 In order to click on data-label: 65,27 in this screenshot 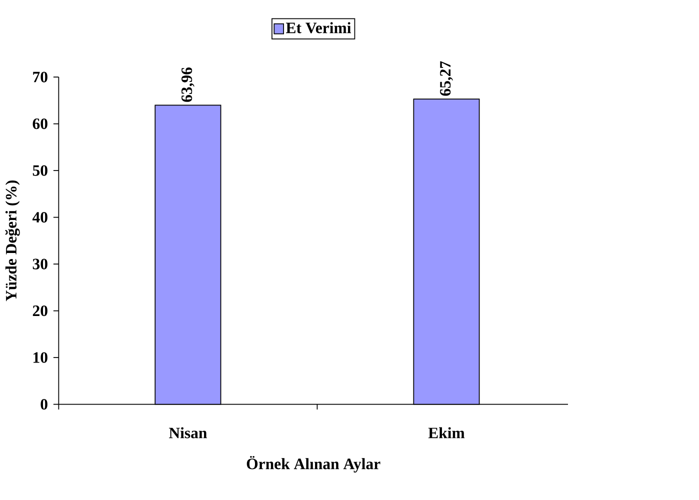, I will do `click(446, 78)`.